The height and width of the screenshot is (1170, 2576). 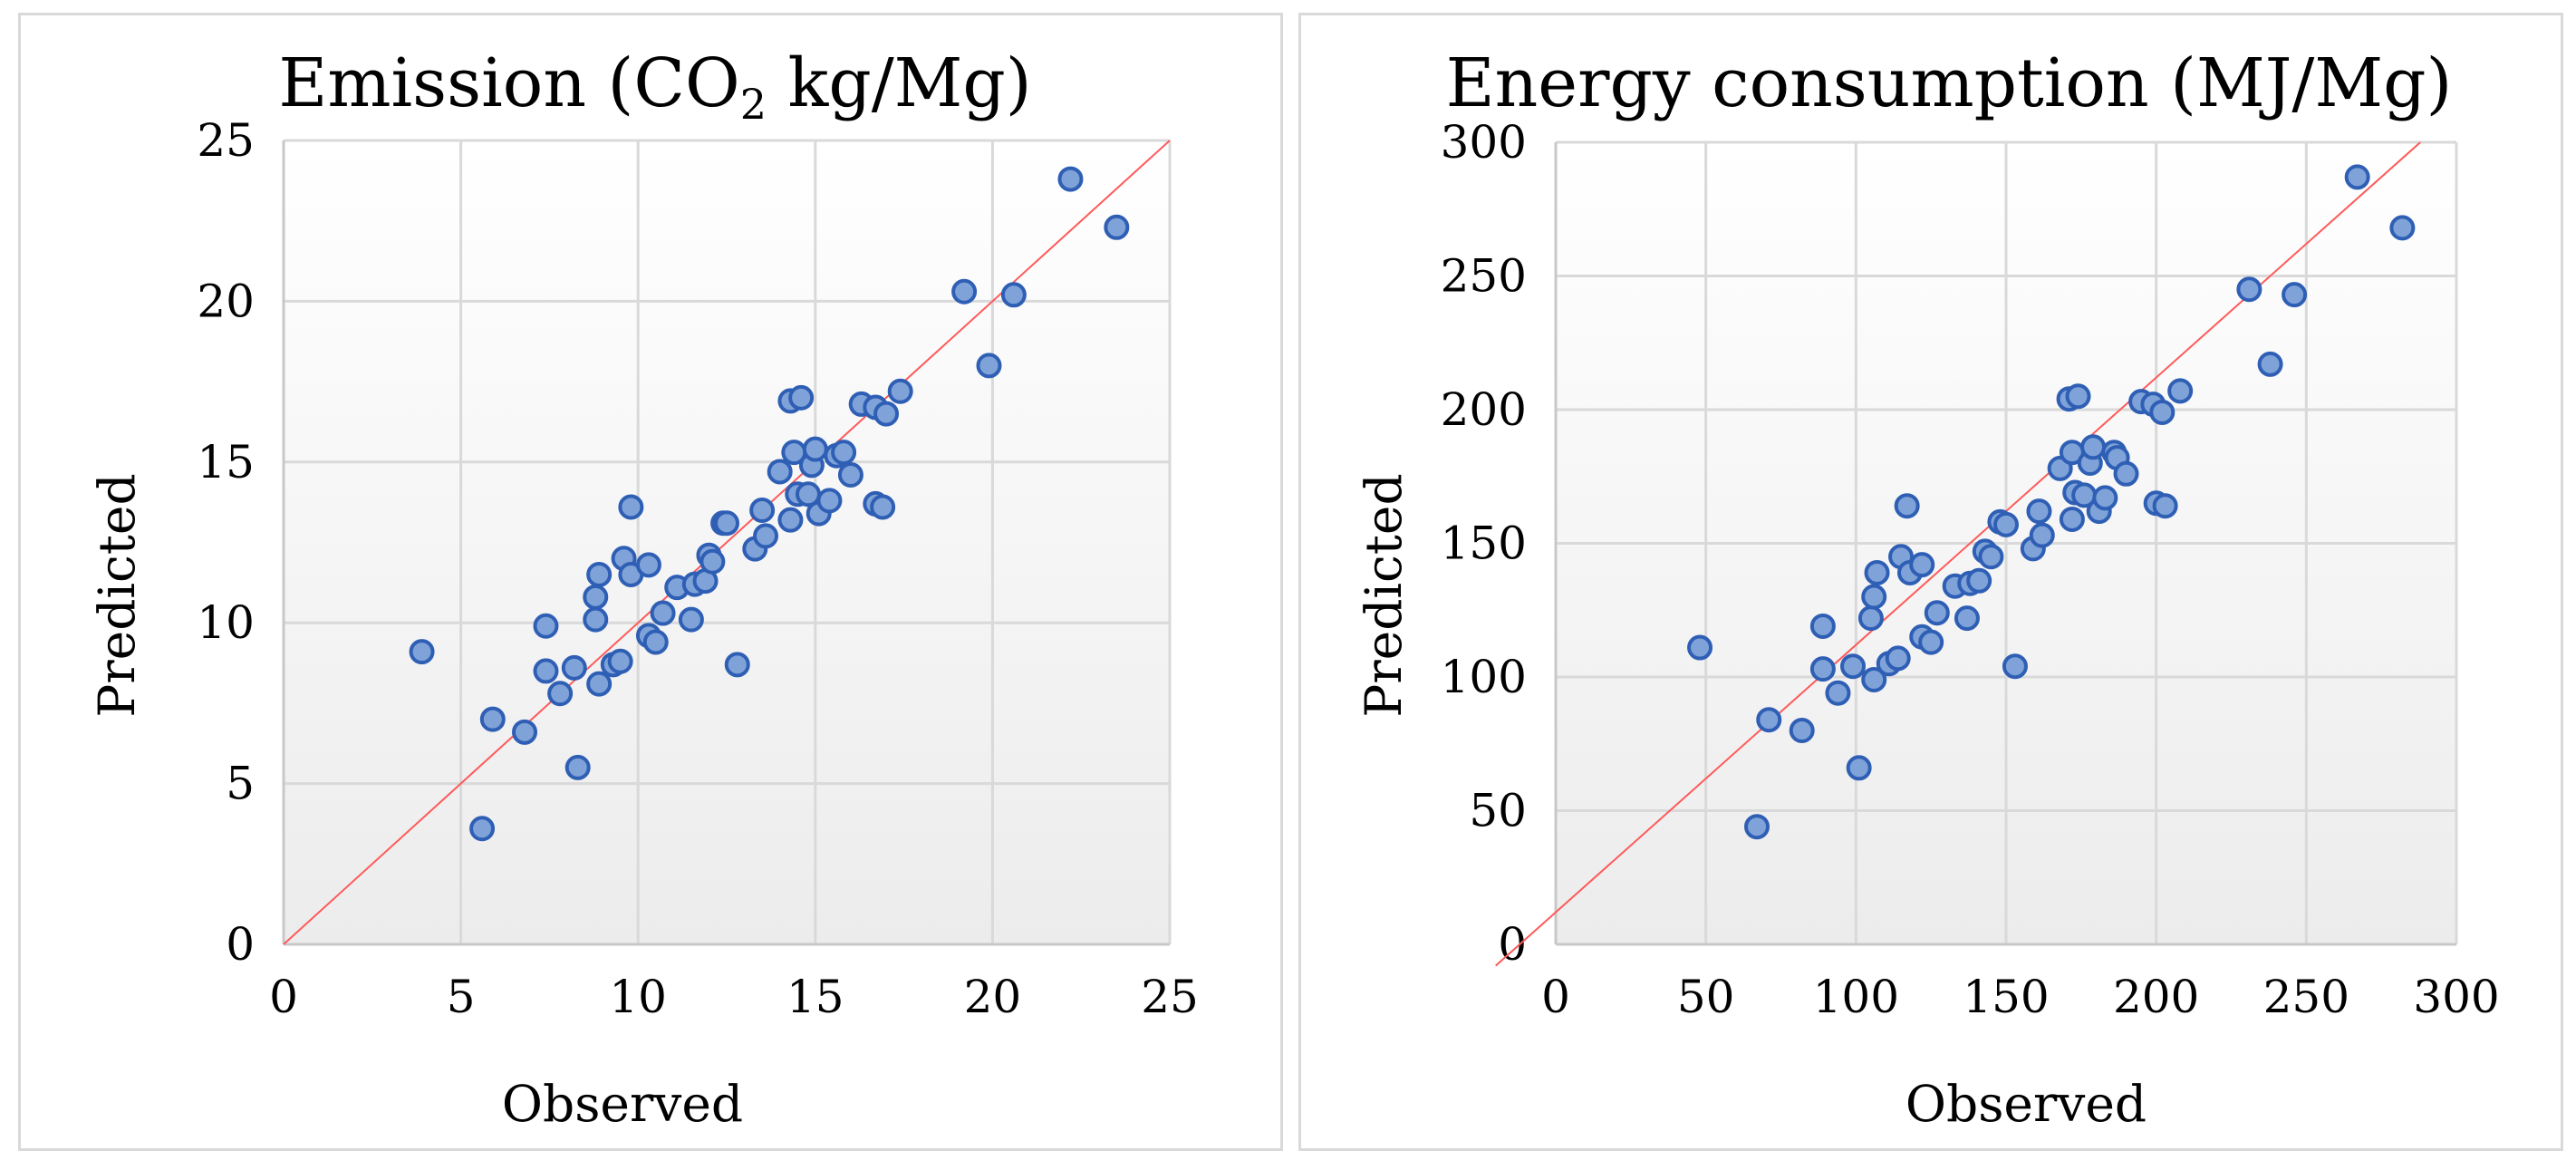 I want to click on y-tick-label: 250, so click(x=1484, y=277).